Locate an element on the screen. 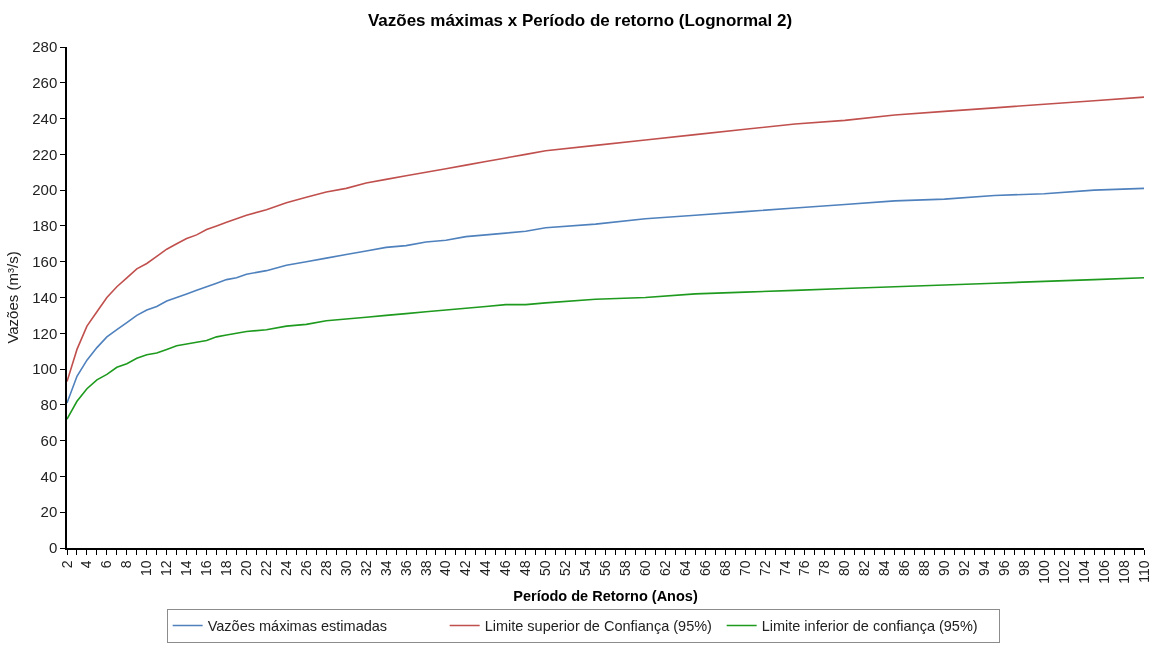 Image resolution: width=1160 pixels, height=650 pixels. x-tick-label: 64 is located at coordinates (684, 568).